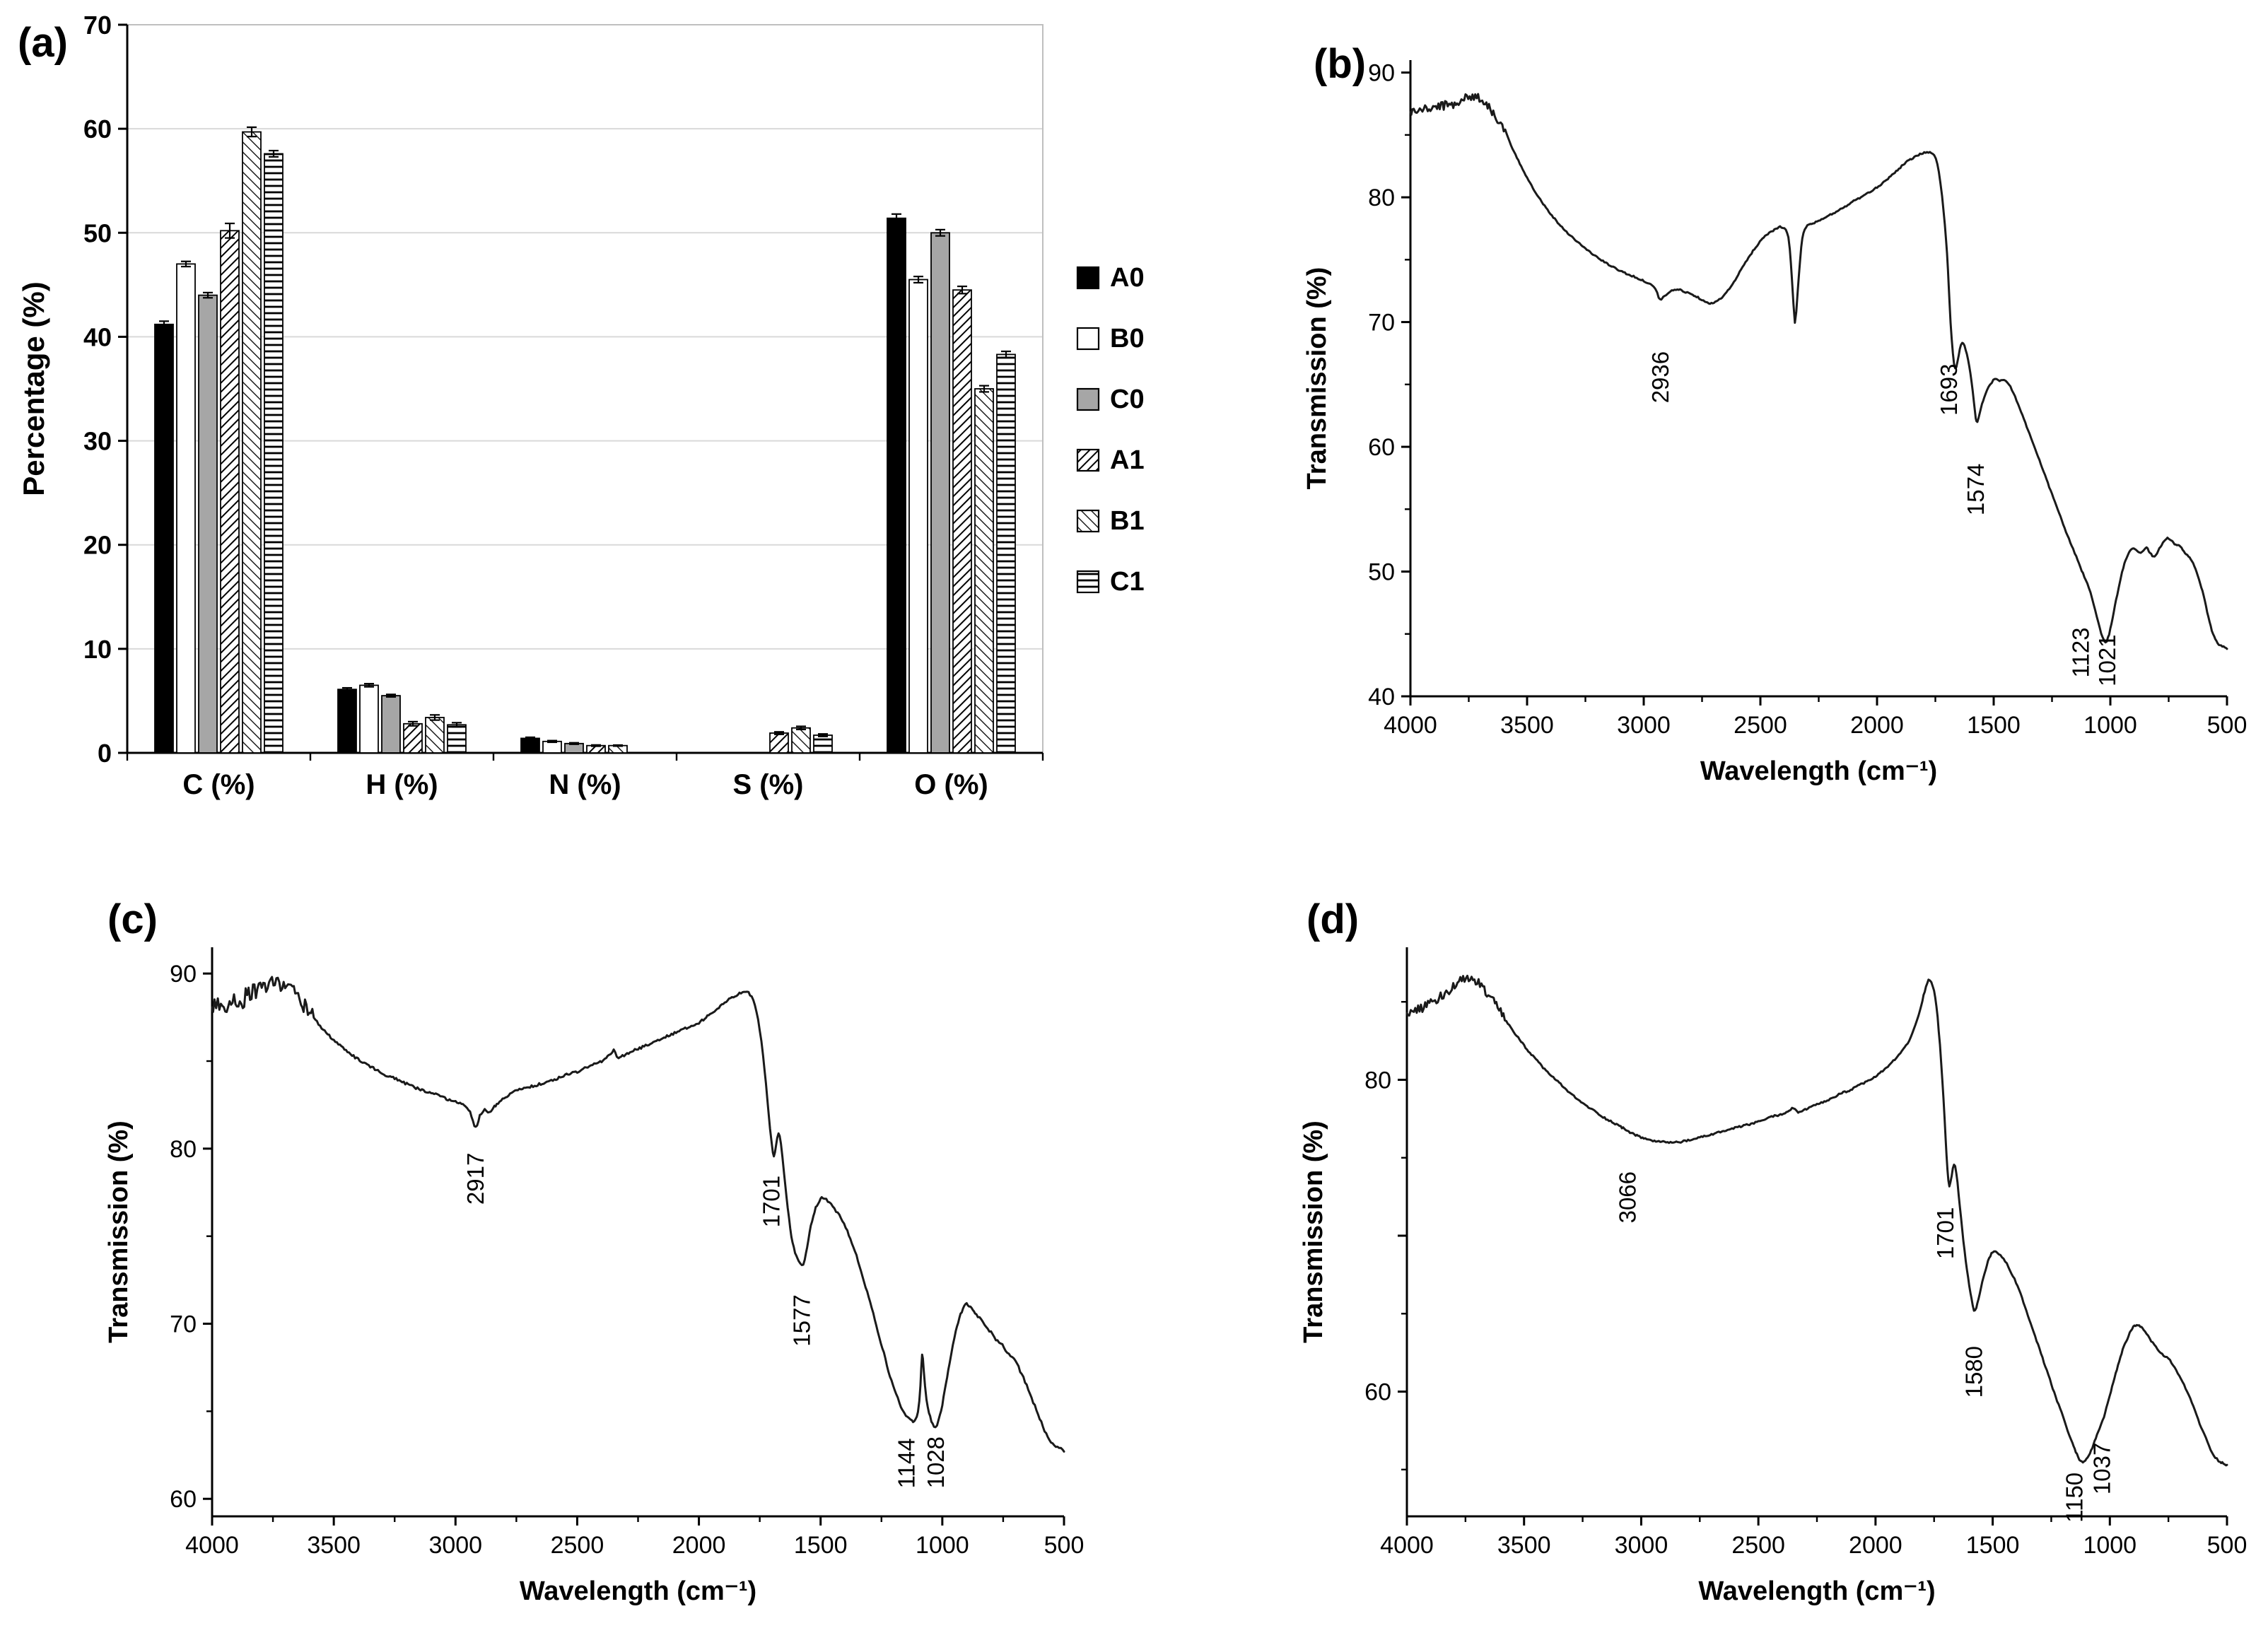 The width and height of the screenshot is (2268, 1645). I want to click on peak-annotation: 1150, so click(2074, 1498).